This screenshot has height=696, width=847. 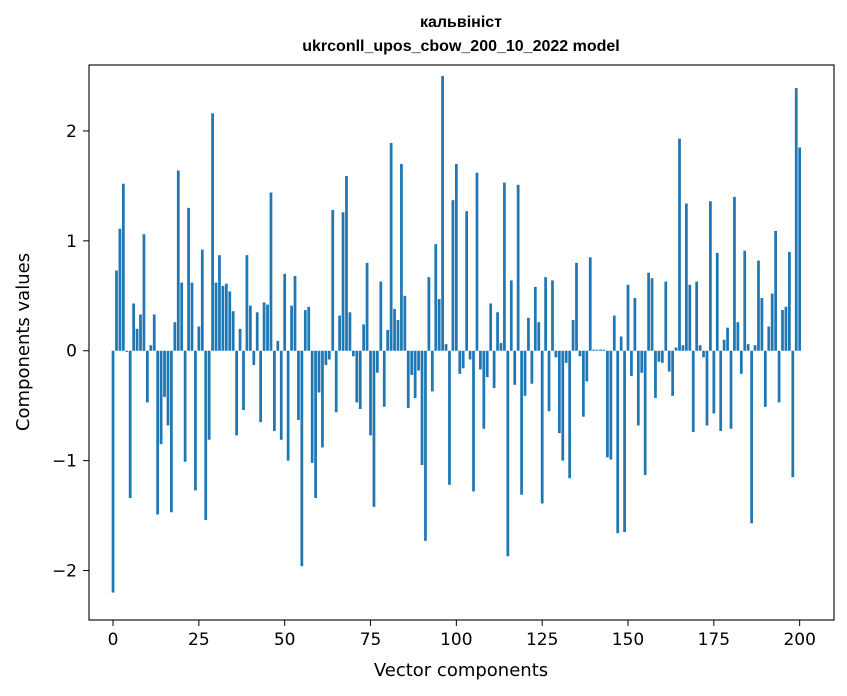 What do you see at coordinates (285, 640) in the screenshot?
I see `x-tick-label: 50` at bounding box center [285, 640].